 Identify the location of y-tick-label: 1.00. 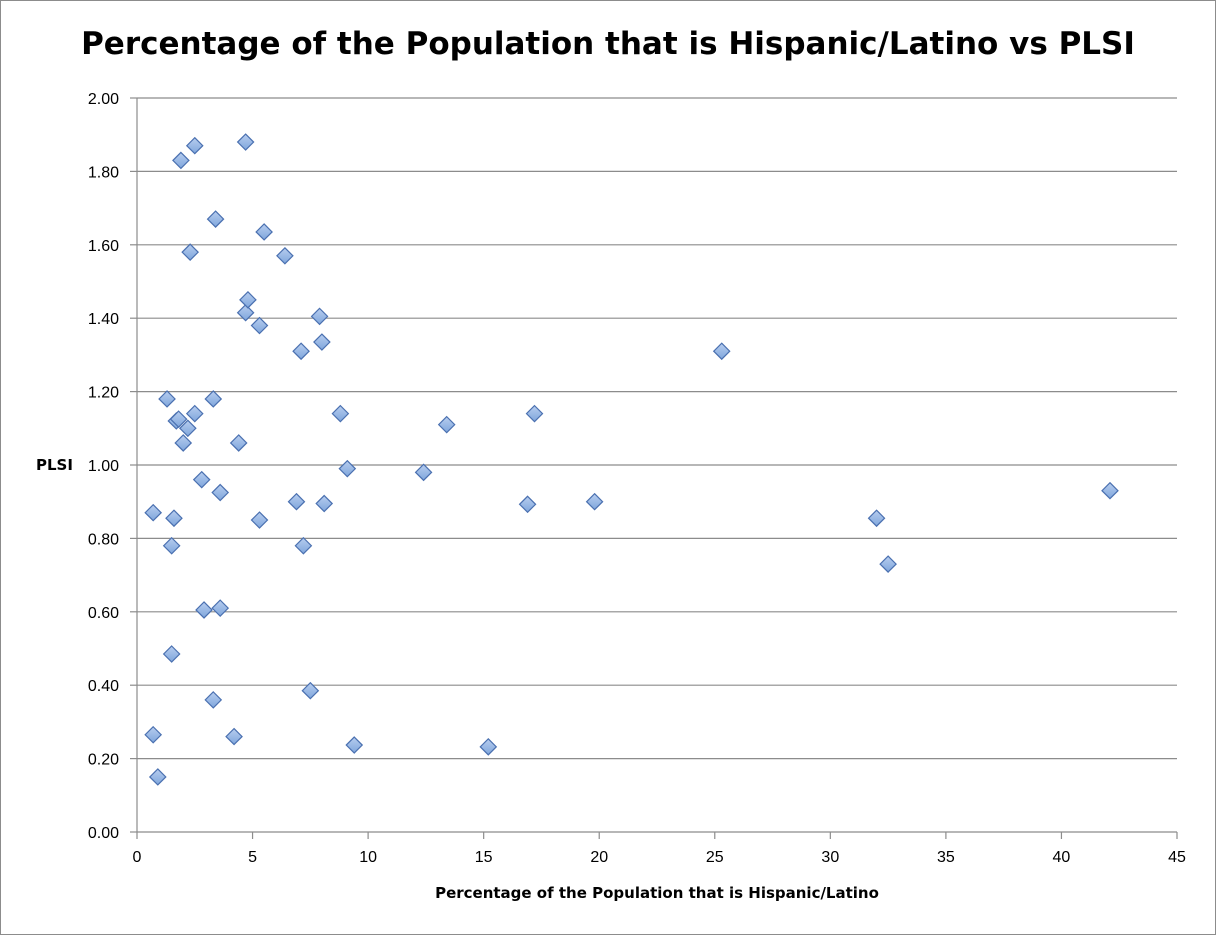
(103, 466).